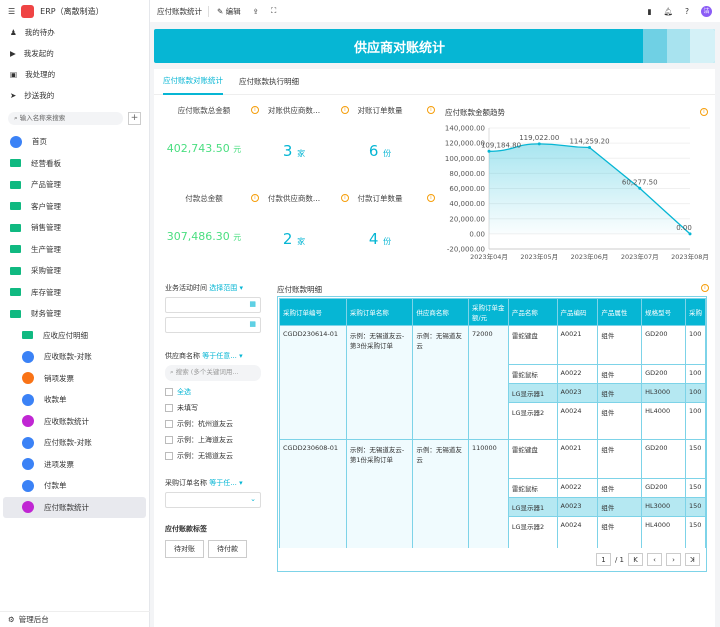 This screenshot has width=720, height=627. Describe the element at coordinates (635, 559) in the screenshot. I see `first-page-button: K` at that location.